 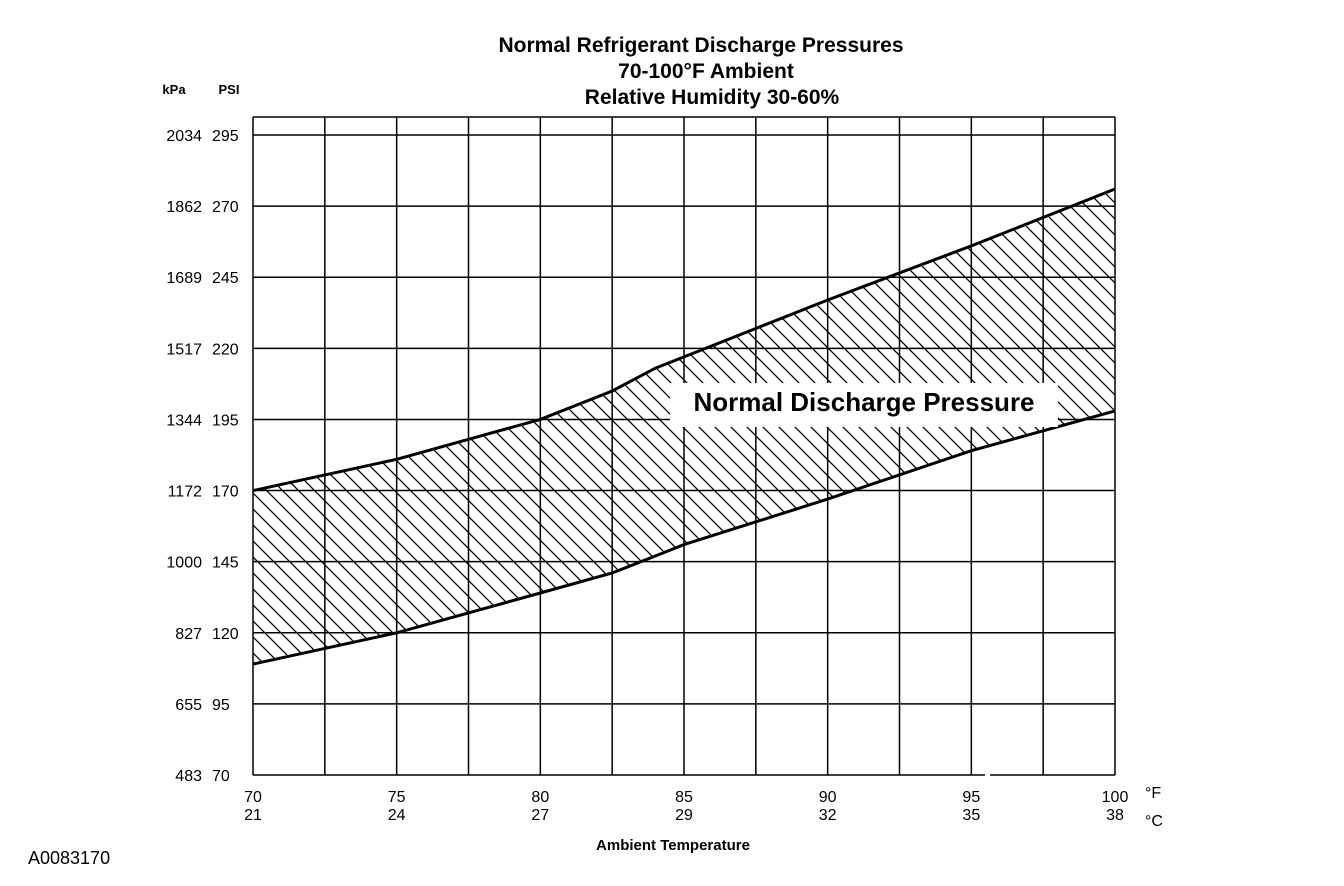 I want to click on x-tick-label-f: 90, so click(x=828, y=797).